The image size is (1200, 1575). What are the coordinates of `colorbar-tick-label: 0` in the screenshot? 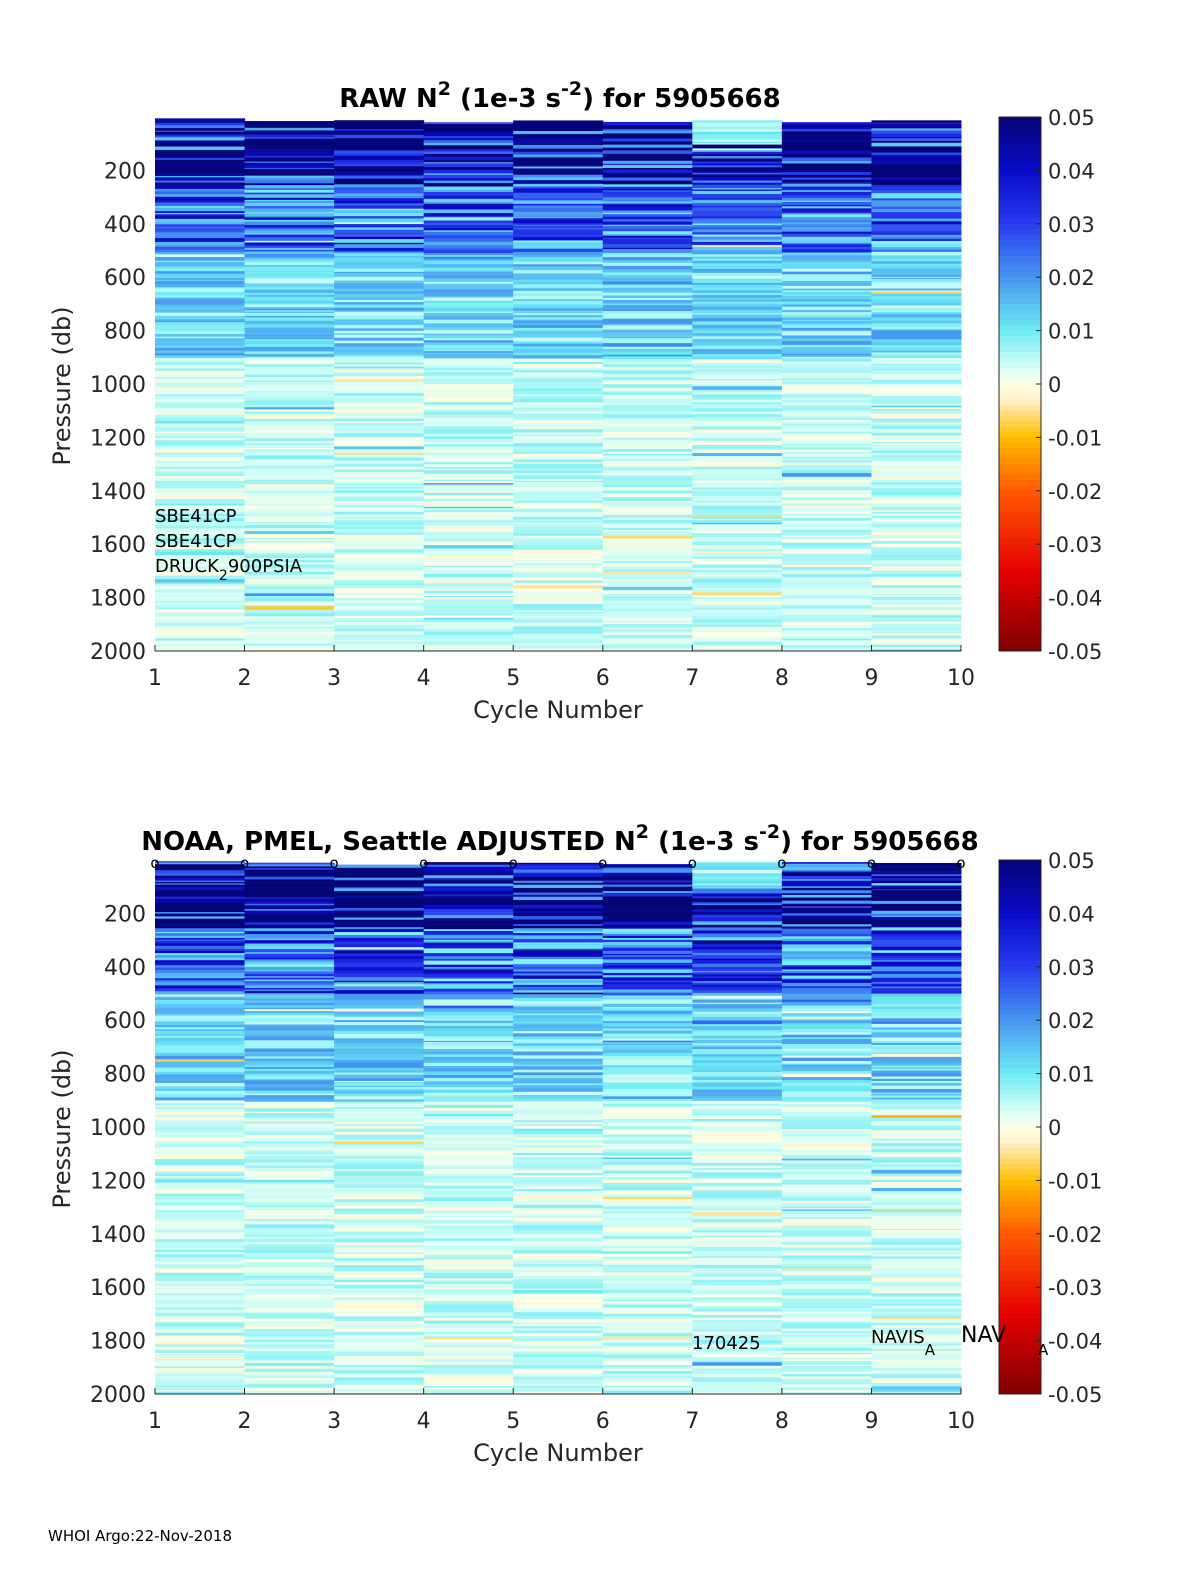 It's located at (1054, 1128).